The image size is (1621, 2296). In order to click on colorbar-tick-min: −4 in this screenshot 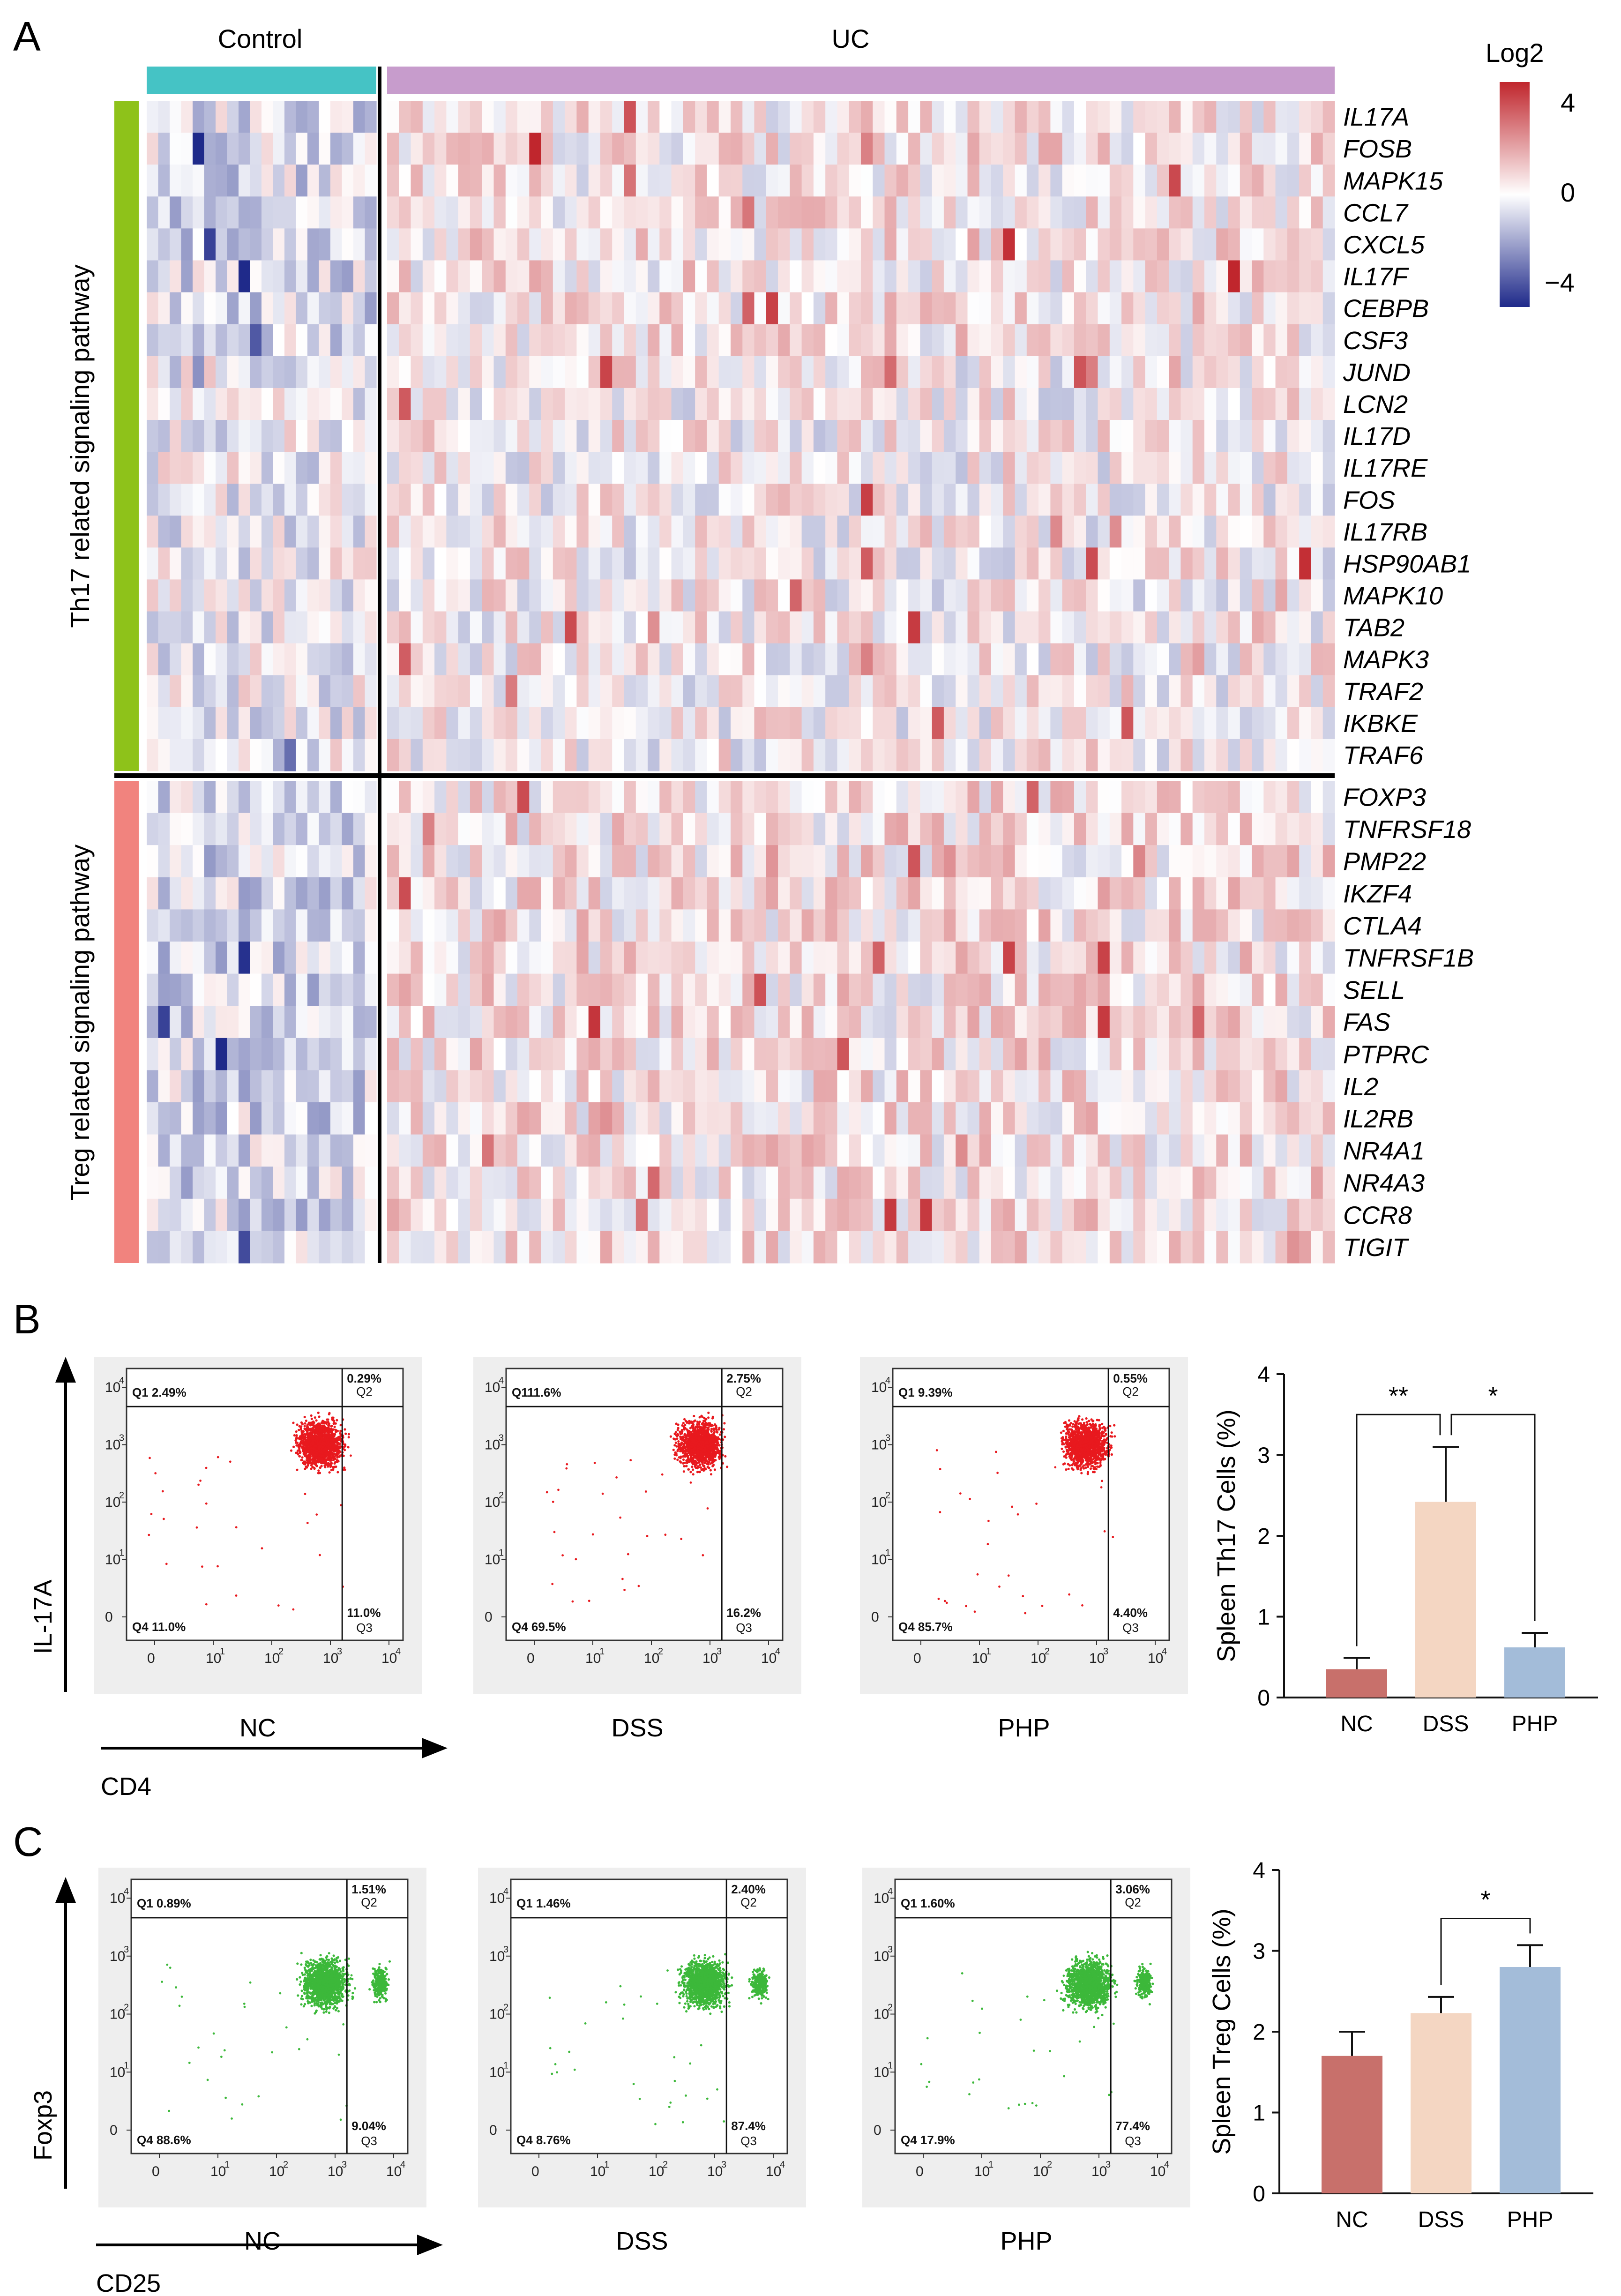, I will do `click(1560, 282)`.